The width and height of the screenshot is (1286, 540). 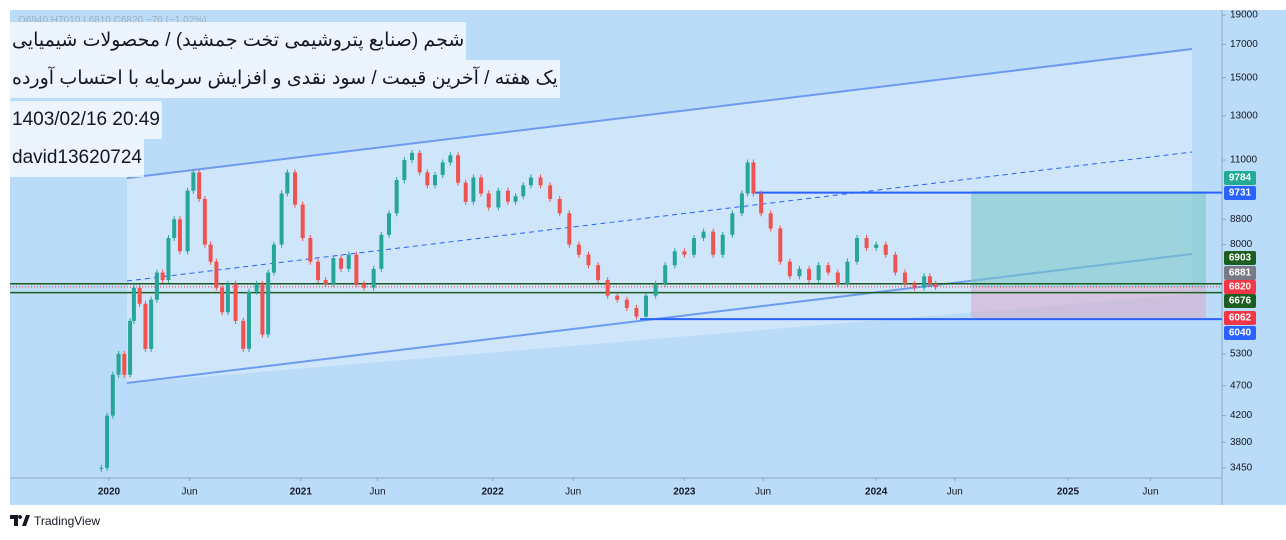 What do you see at coordinates (1244, 160) in the screenshot?
I see `y-tick-label: 11000` at bounding box center [1244, 160].